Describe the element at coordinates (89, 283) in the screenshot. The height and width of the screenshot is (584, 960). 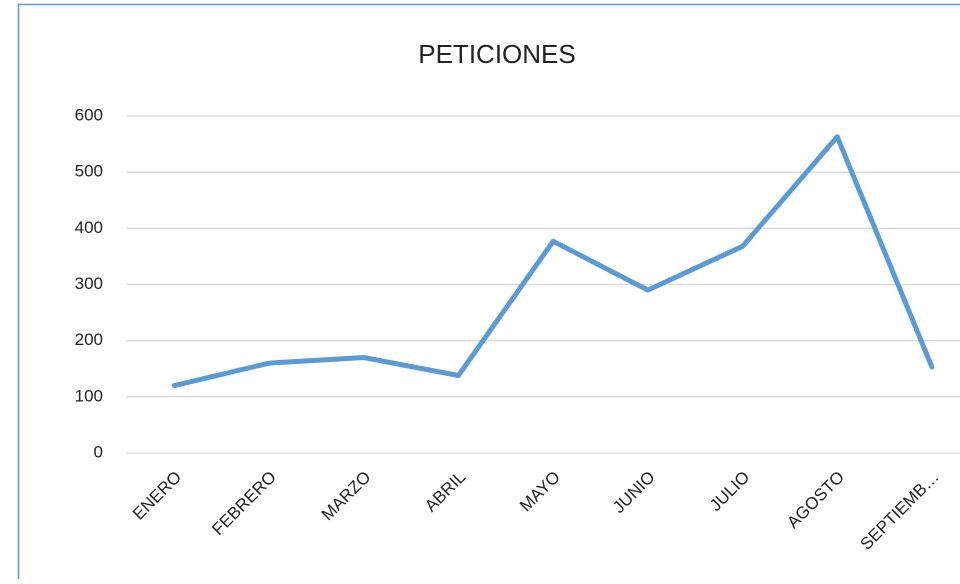
I see `y-tick-label: 300` at that location.